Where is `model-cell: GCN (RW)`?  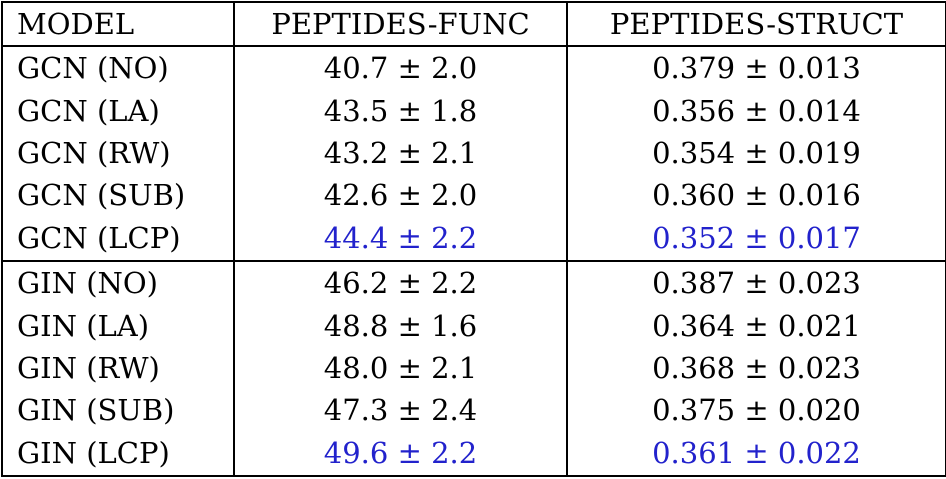
model-cell: GCN (RW) is located at coordinates (94, 152).